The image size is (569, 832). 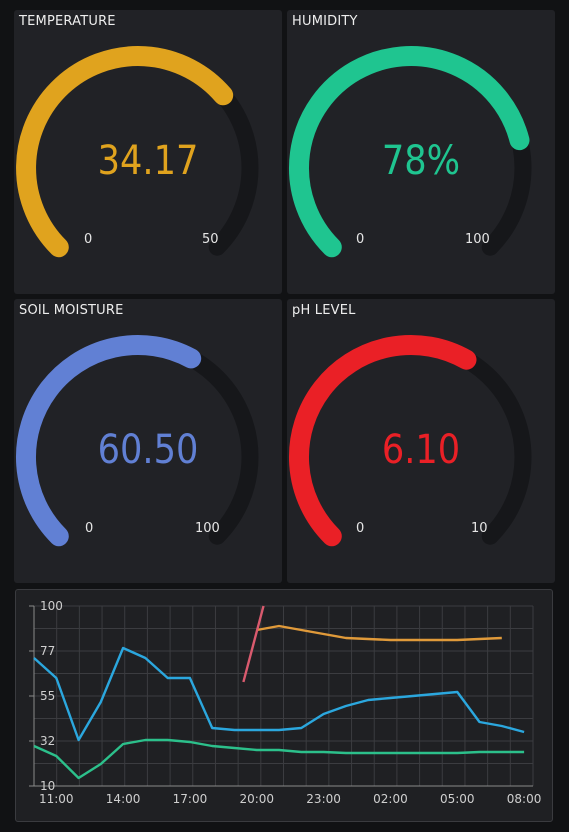 What do you see at coordinates (323, 799) in the screenshot?
I see `x-tick-label: 23:00` at bounding box center [323, 799].